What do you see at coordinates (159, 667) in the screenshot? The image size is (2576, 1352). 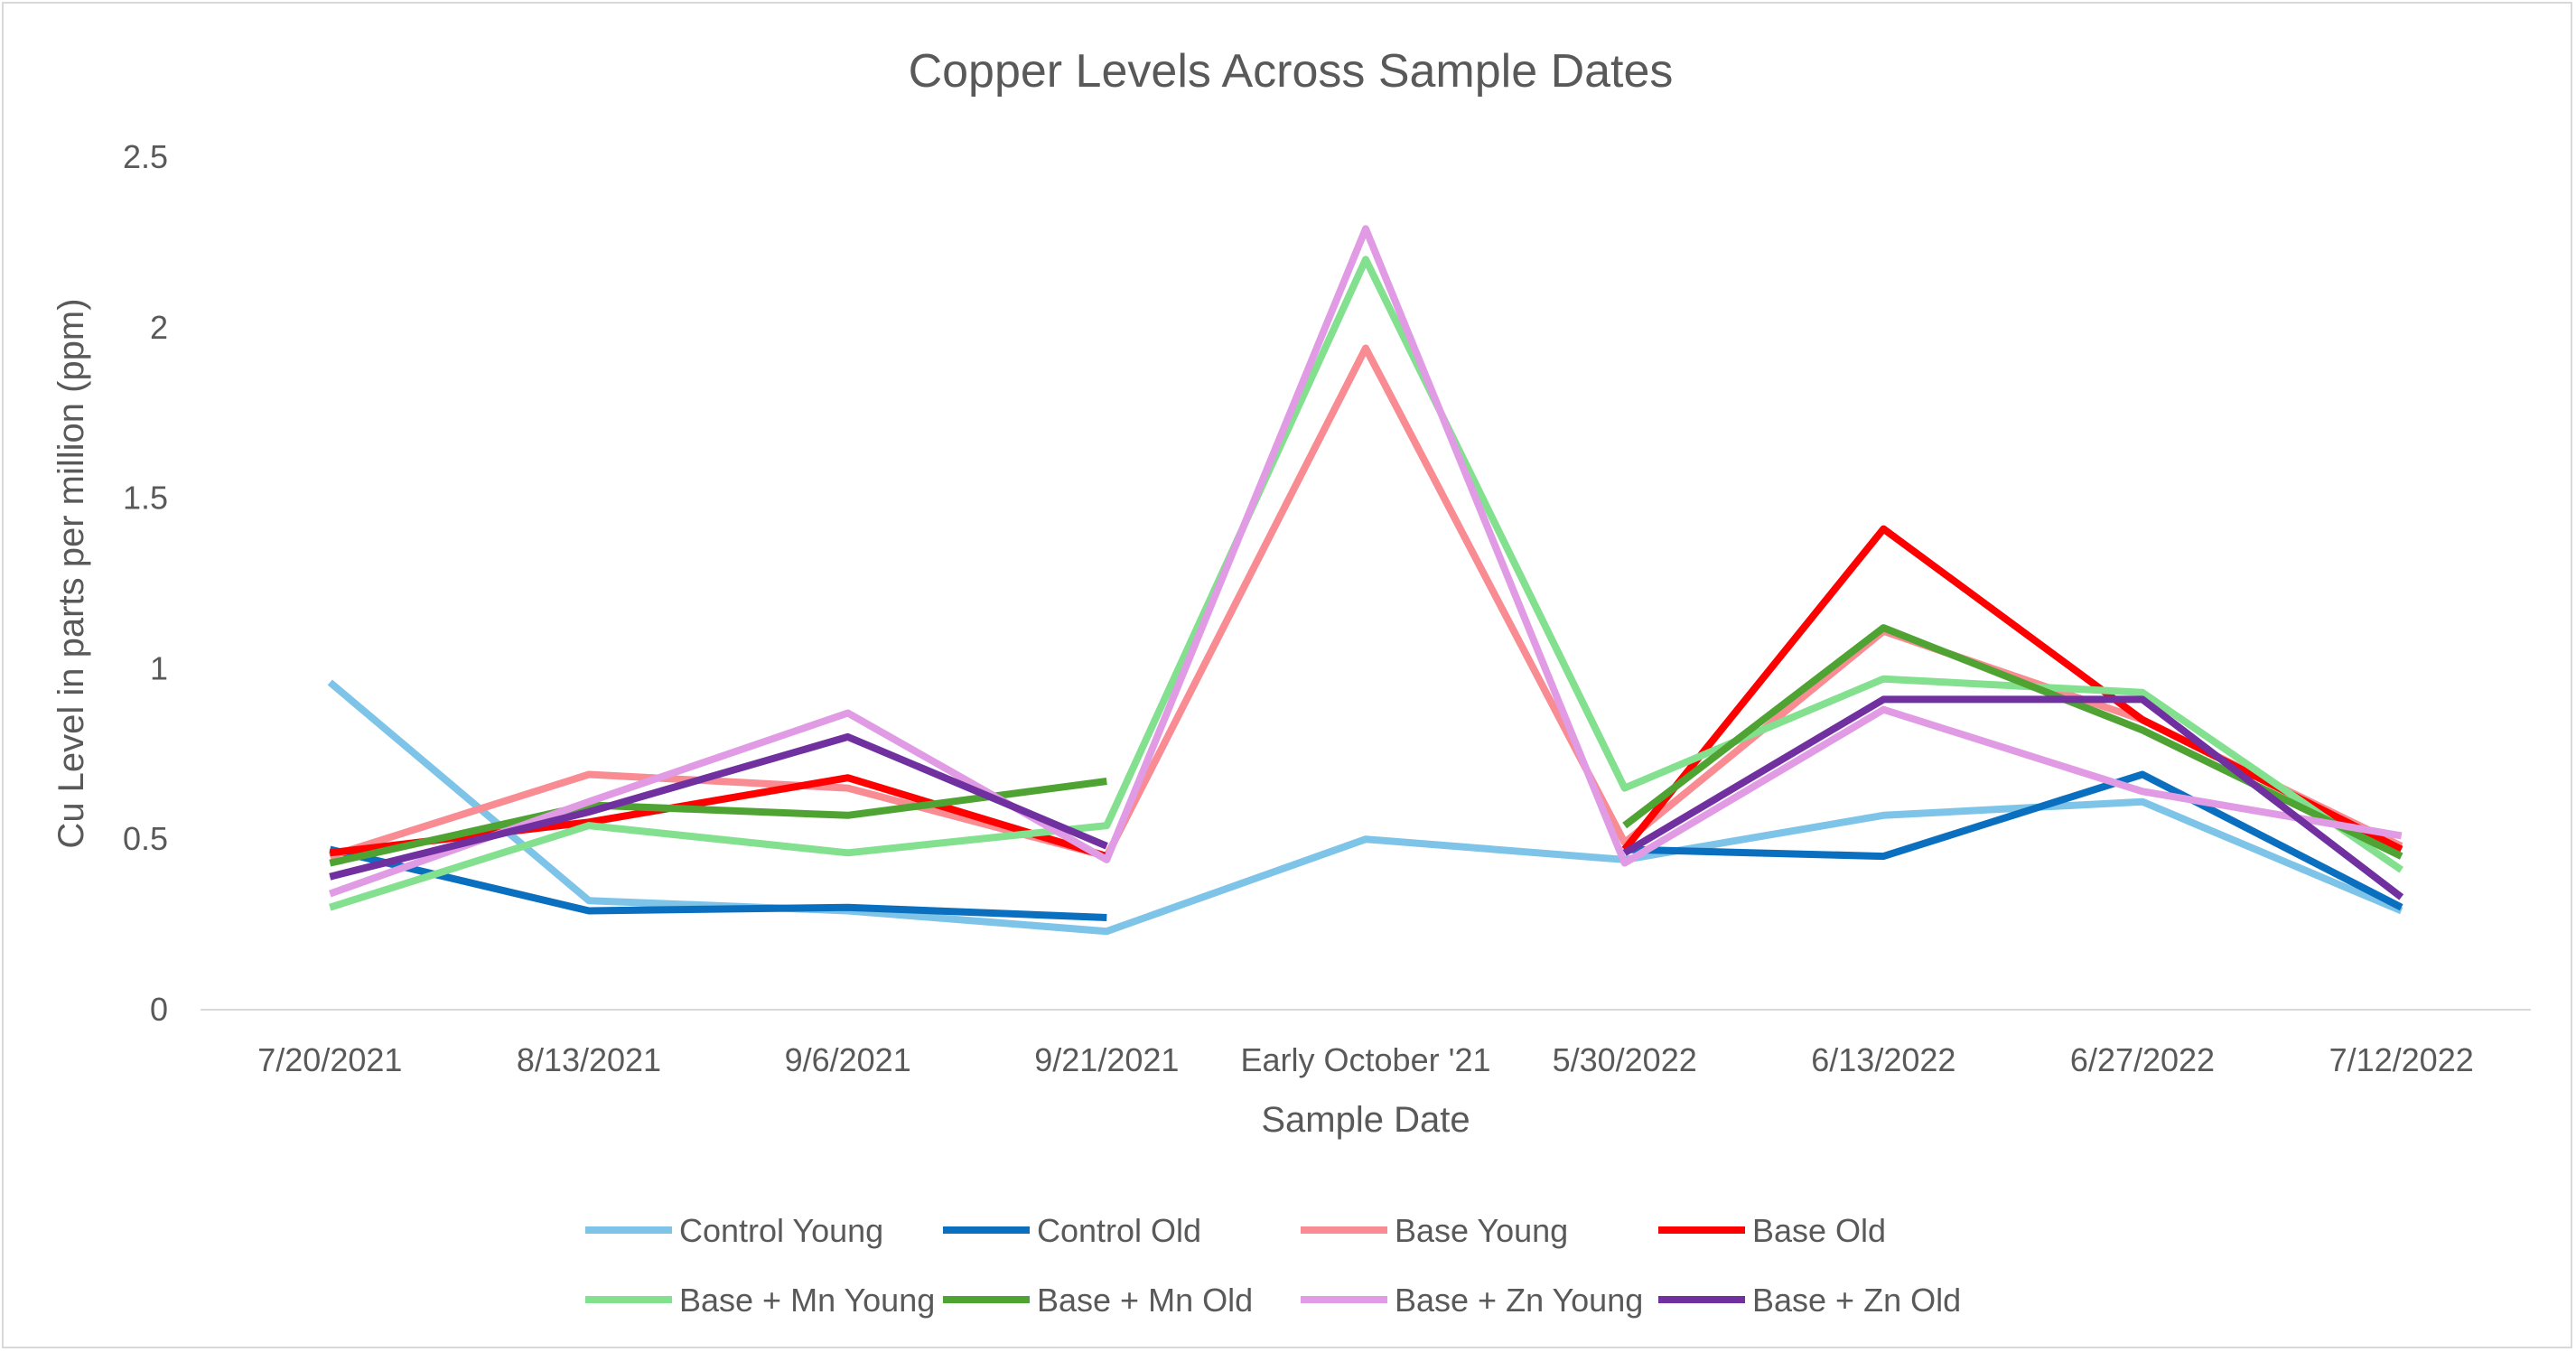 I see `y-tick-label: 1` at bounding box center [159, 667].